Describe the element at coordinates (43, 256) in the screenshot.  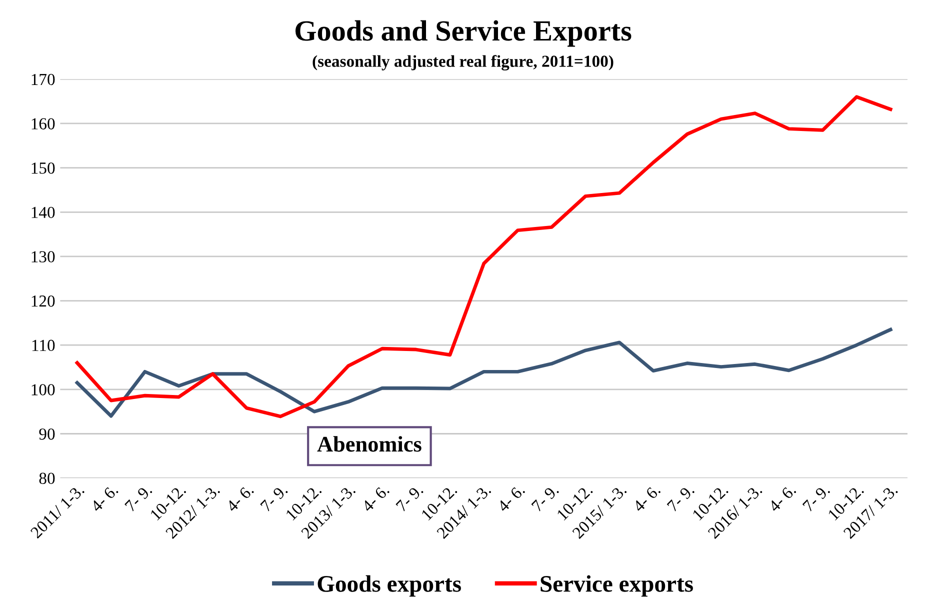
I see `y-tick-label: 130` at that location.